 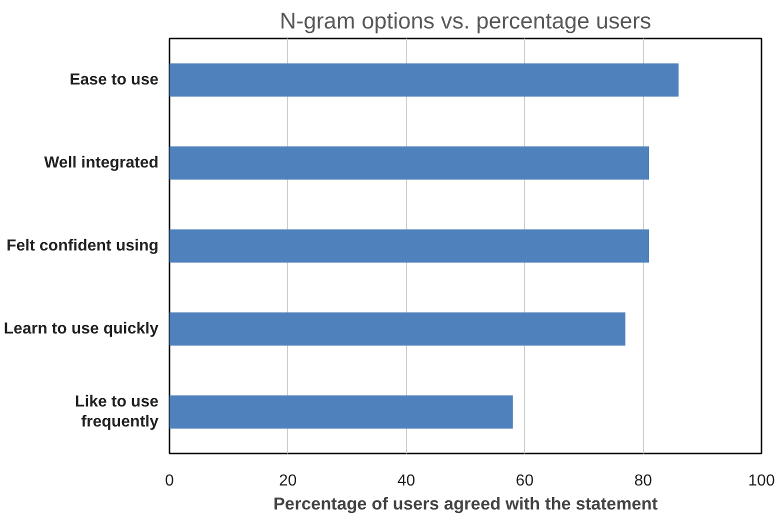 I want to click on y-tick-label: Learn to use quickly, so click(x=81, y=329).